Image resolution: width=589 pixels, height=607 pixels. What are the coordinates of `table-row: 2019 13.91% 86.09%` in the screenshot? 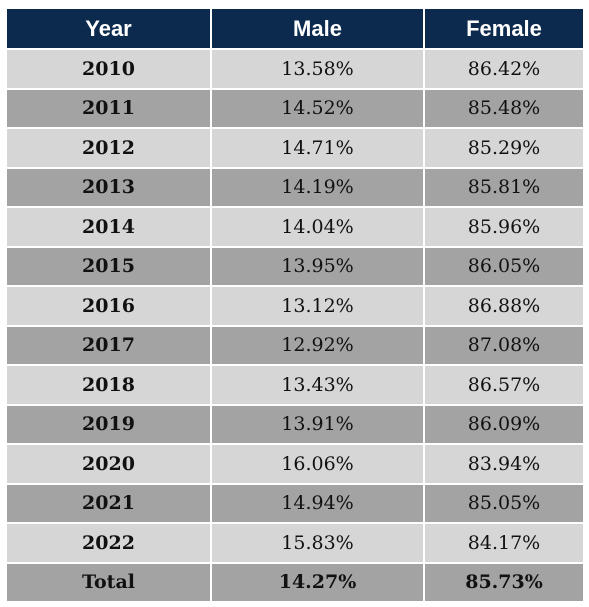 It's located at (295, 423).